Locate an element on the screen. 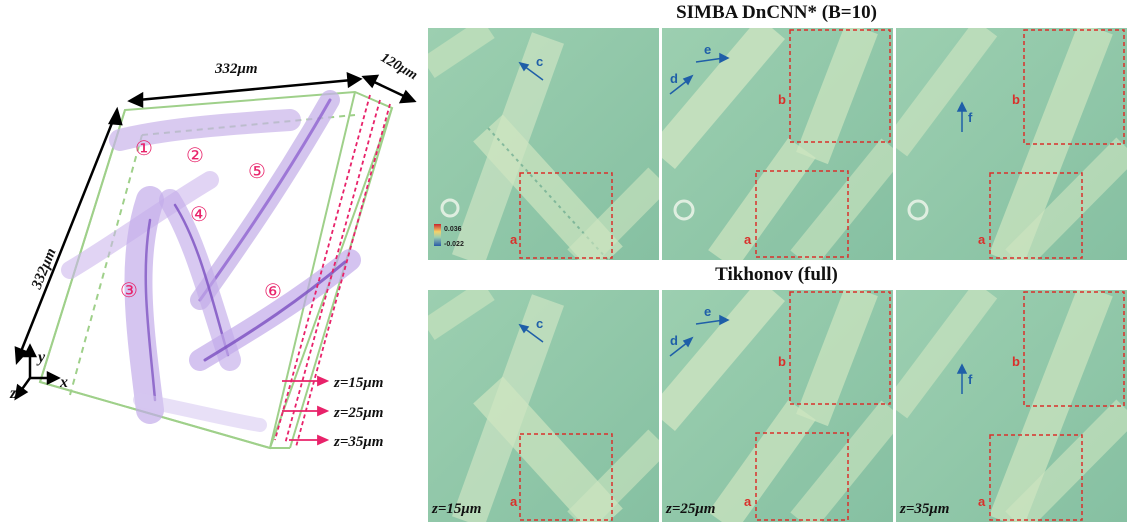  depth-label-z25: z=25μm is located at coordinates (690, 509).